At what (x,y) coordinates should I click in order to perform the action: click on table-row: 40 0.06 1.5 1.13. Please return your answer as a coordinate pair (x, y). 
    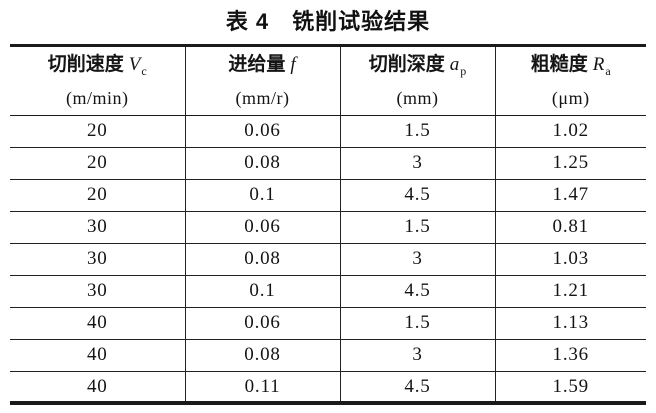
    Looking at the image, I should click on (328, 323).